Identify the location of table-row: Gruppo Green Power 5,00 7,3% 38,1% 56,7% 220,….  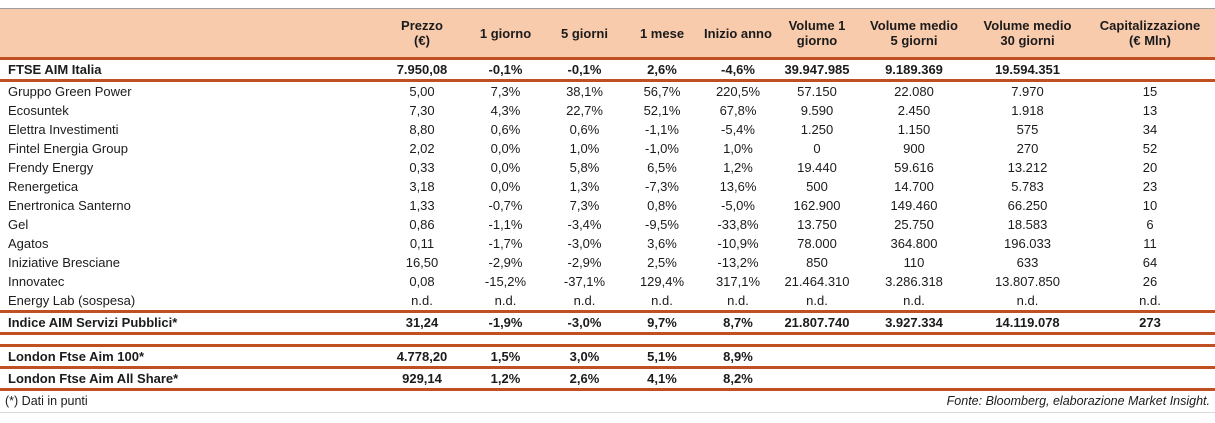
(607, 91).